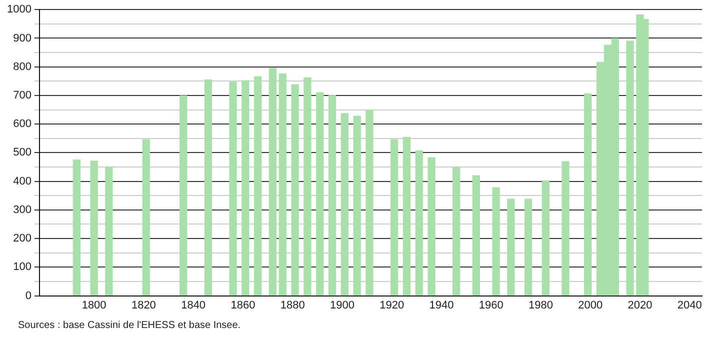 The image size is (710, 340). What do you see at coordinates (22, 152) in the screenshot?
I see `y-tick-label: 500` at bounding box center [22, 152].